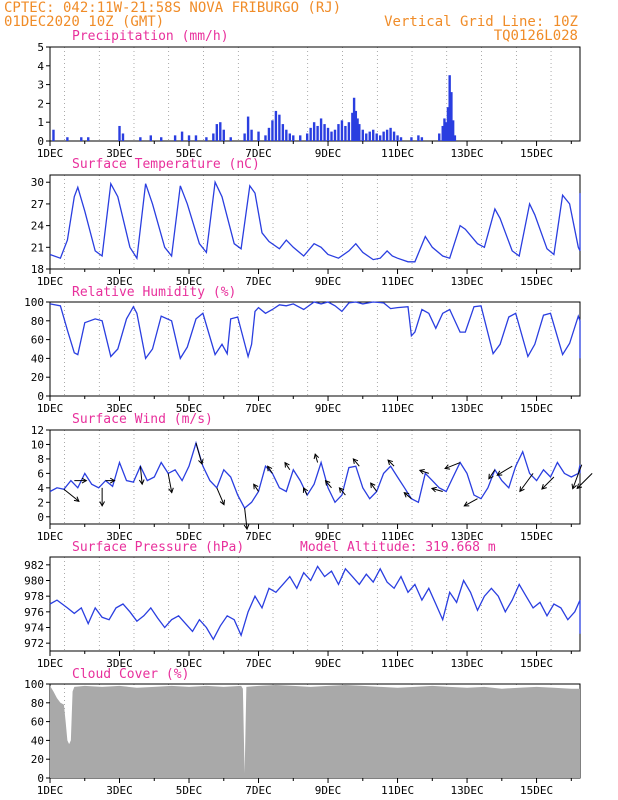 The image size is (618, 800). Describe the element at coordinates (258, 408) in the screenshot. I see `humidity-xtick-label: 7DEC` at that location.